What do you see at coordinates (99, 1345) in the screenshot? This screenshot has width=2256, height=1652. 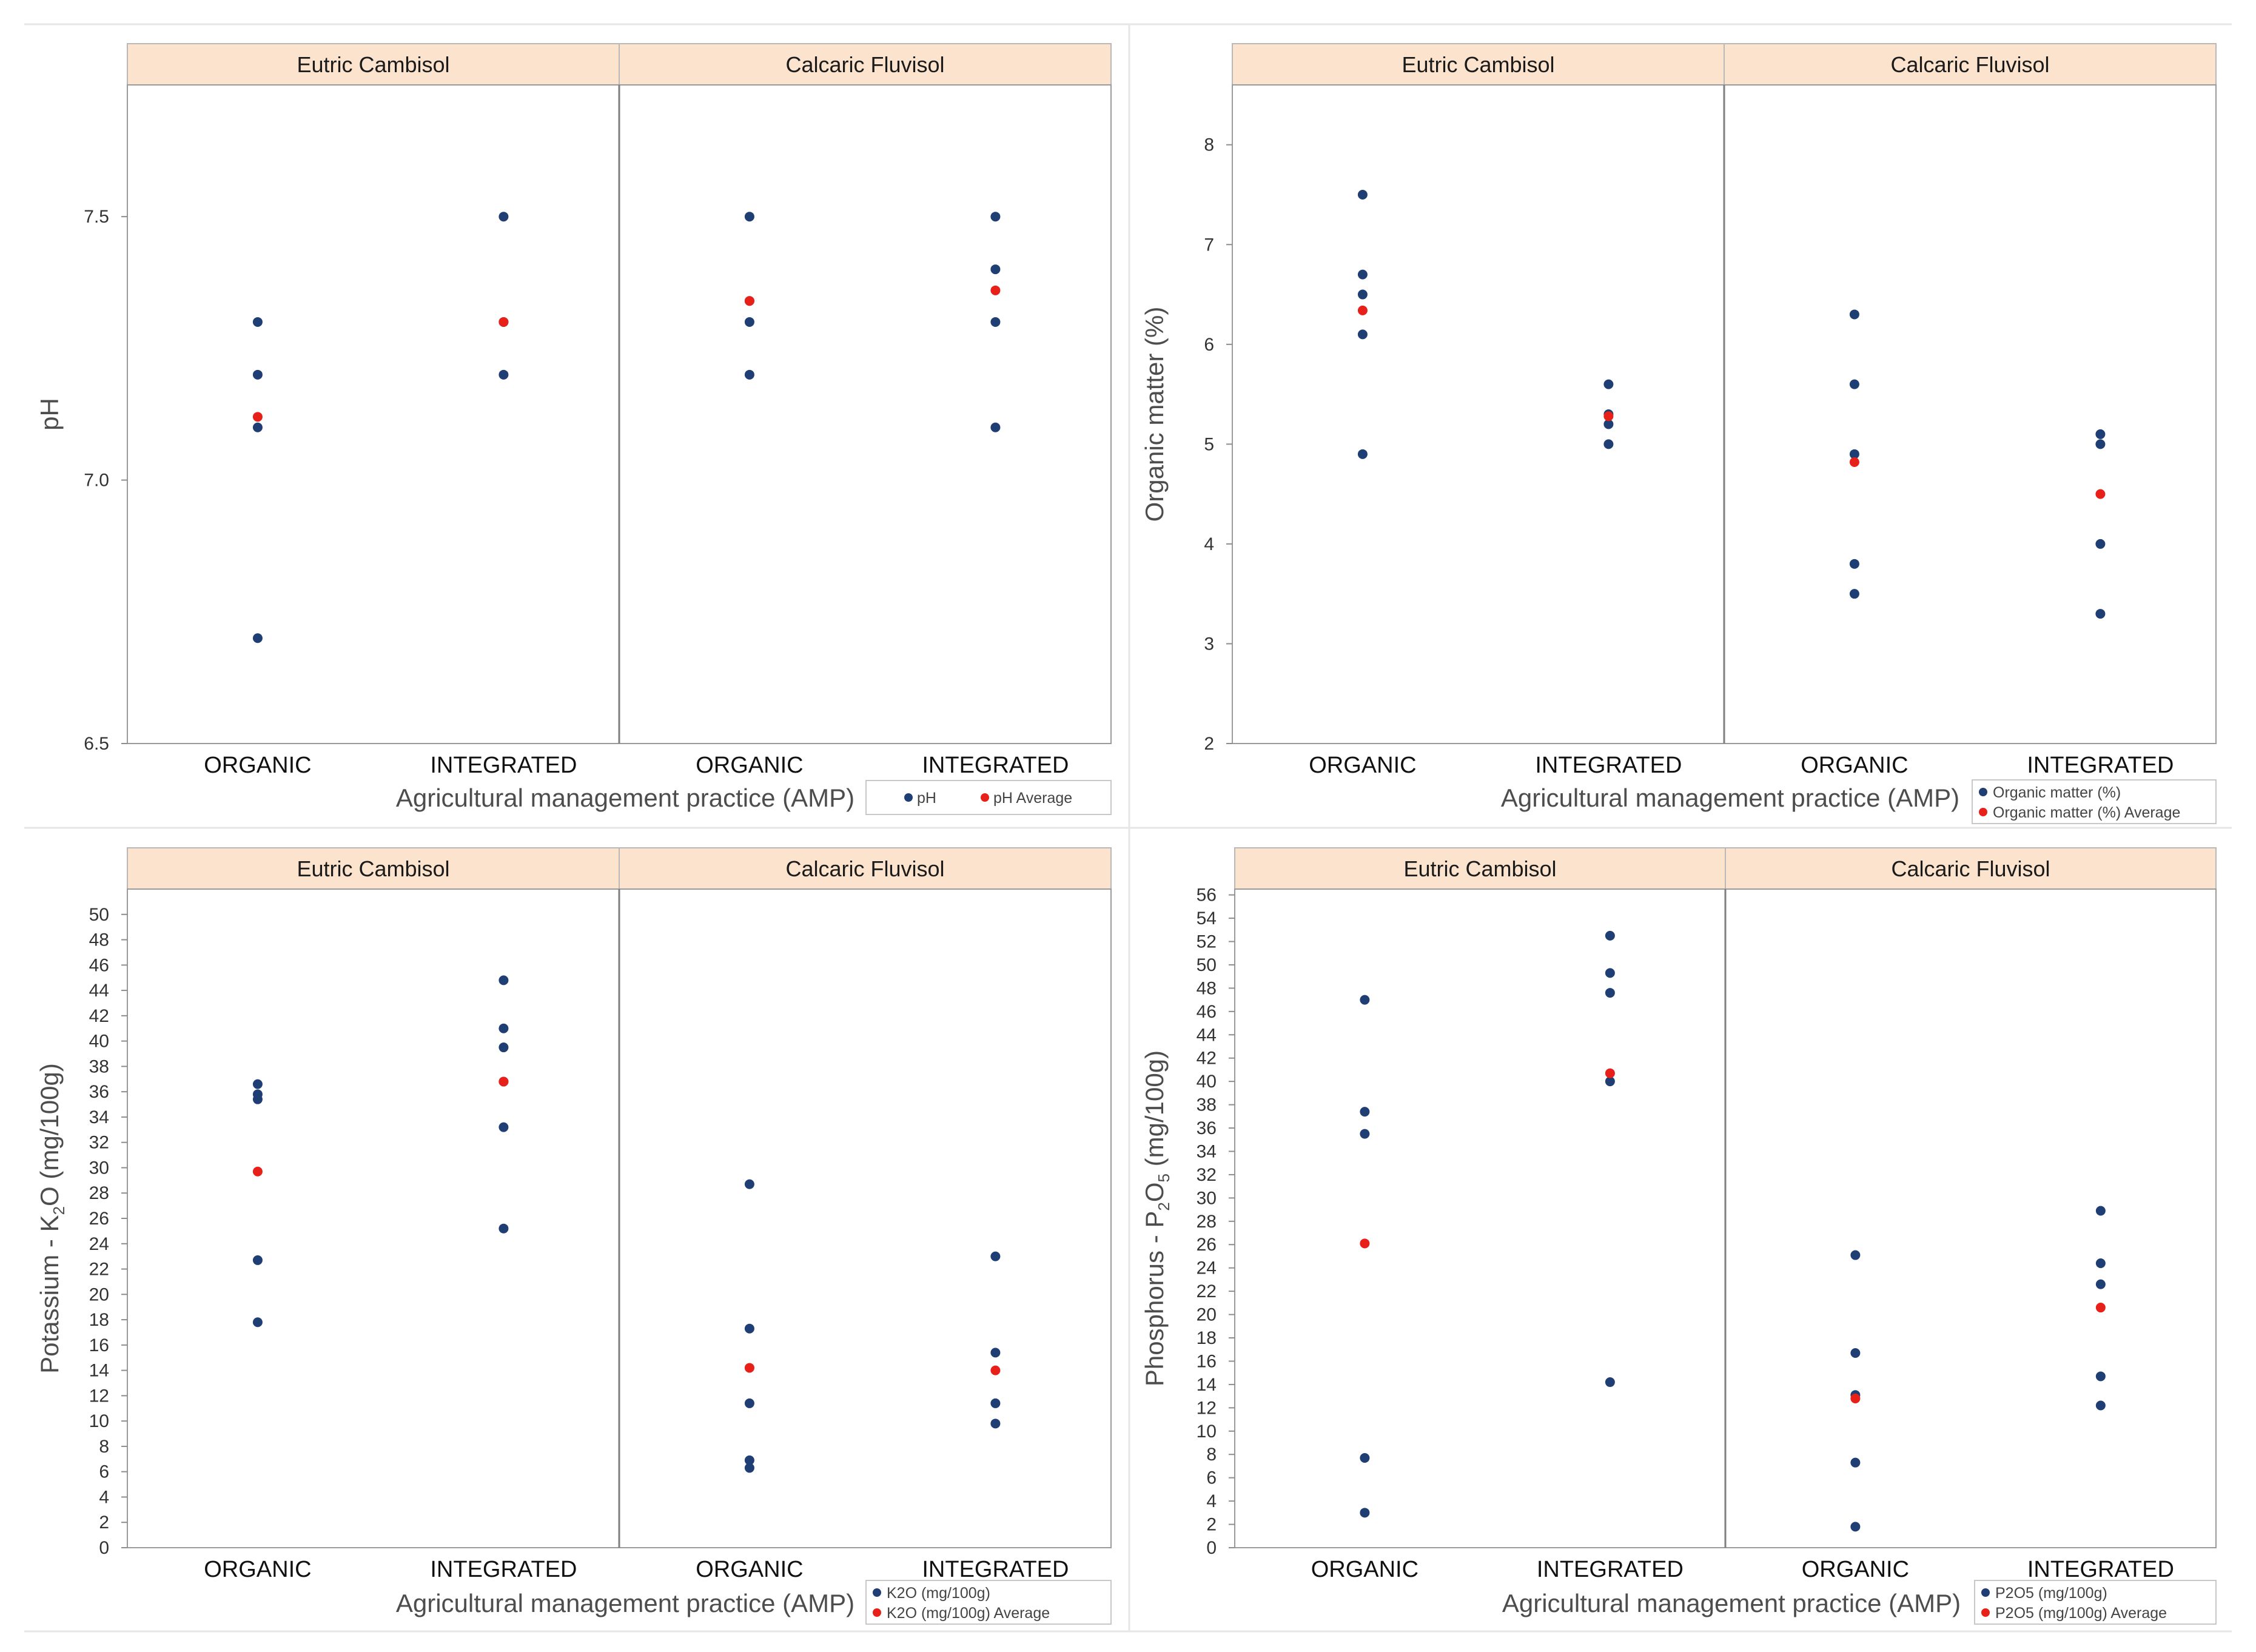 I see `y-tick-label: 16` at bounding box center [99, 1345].